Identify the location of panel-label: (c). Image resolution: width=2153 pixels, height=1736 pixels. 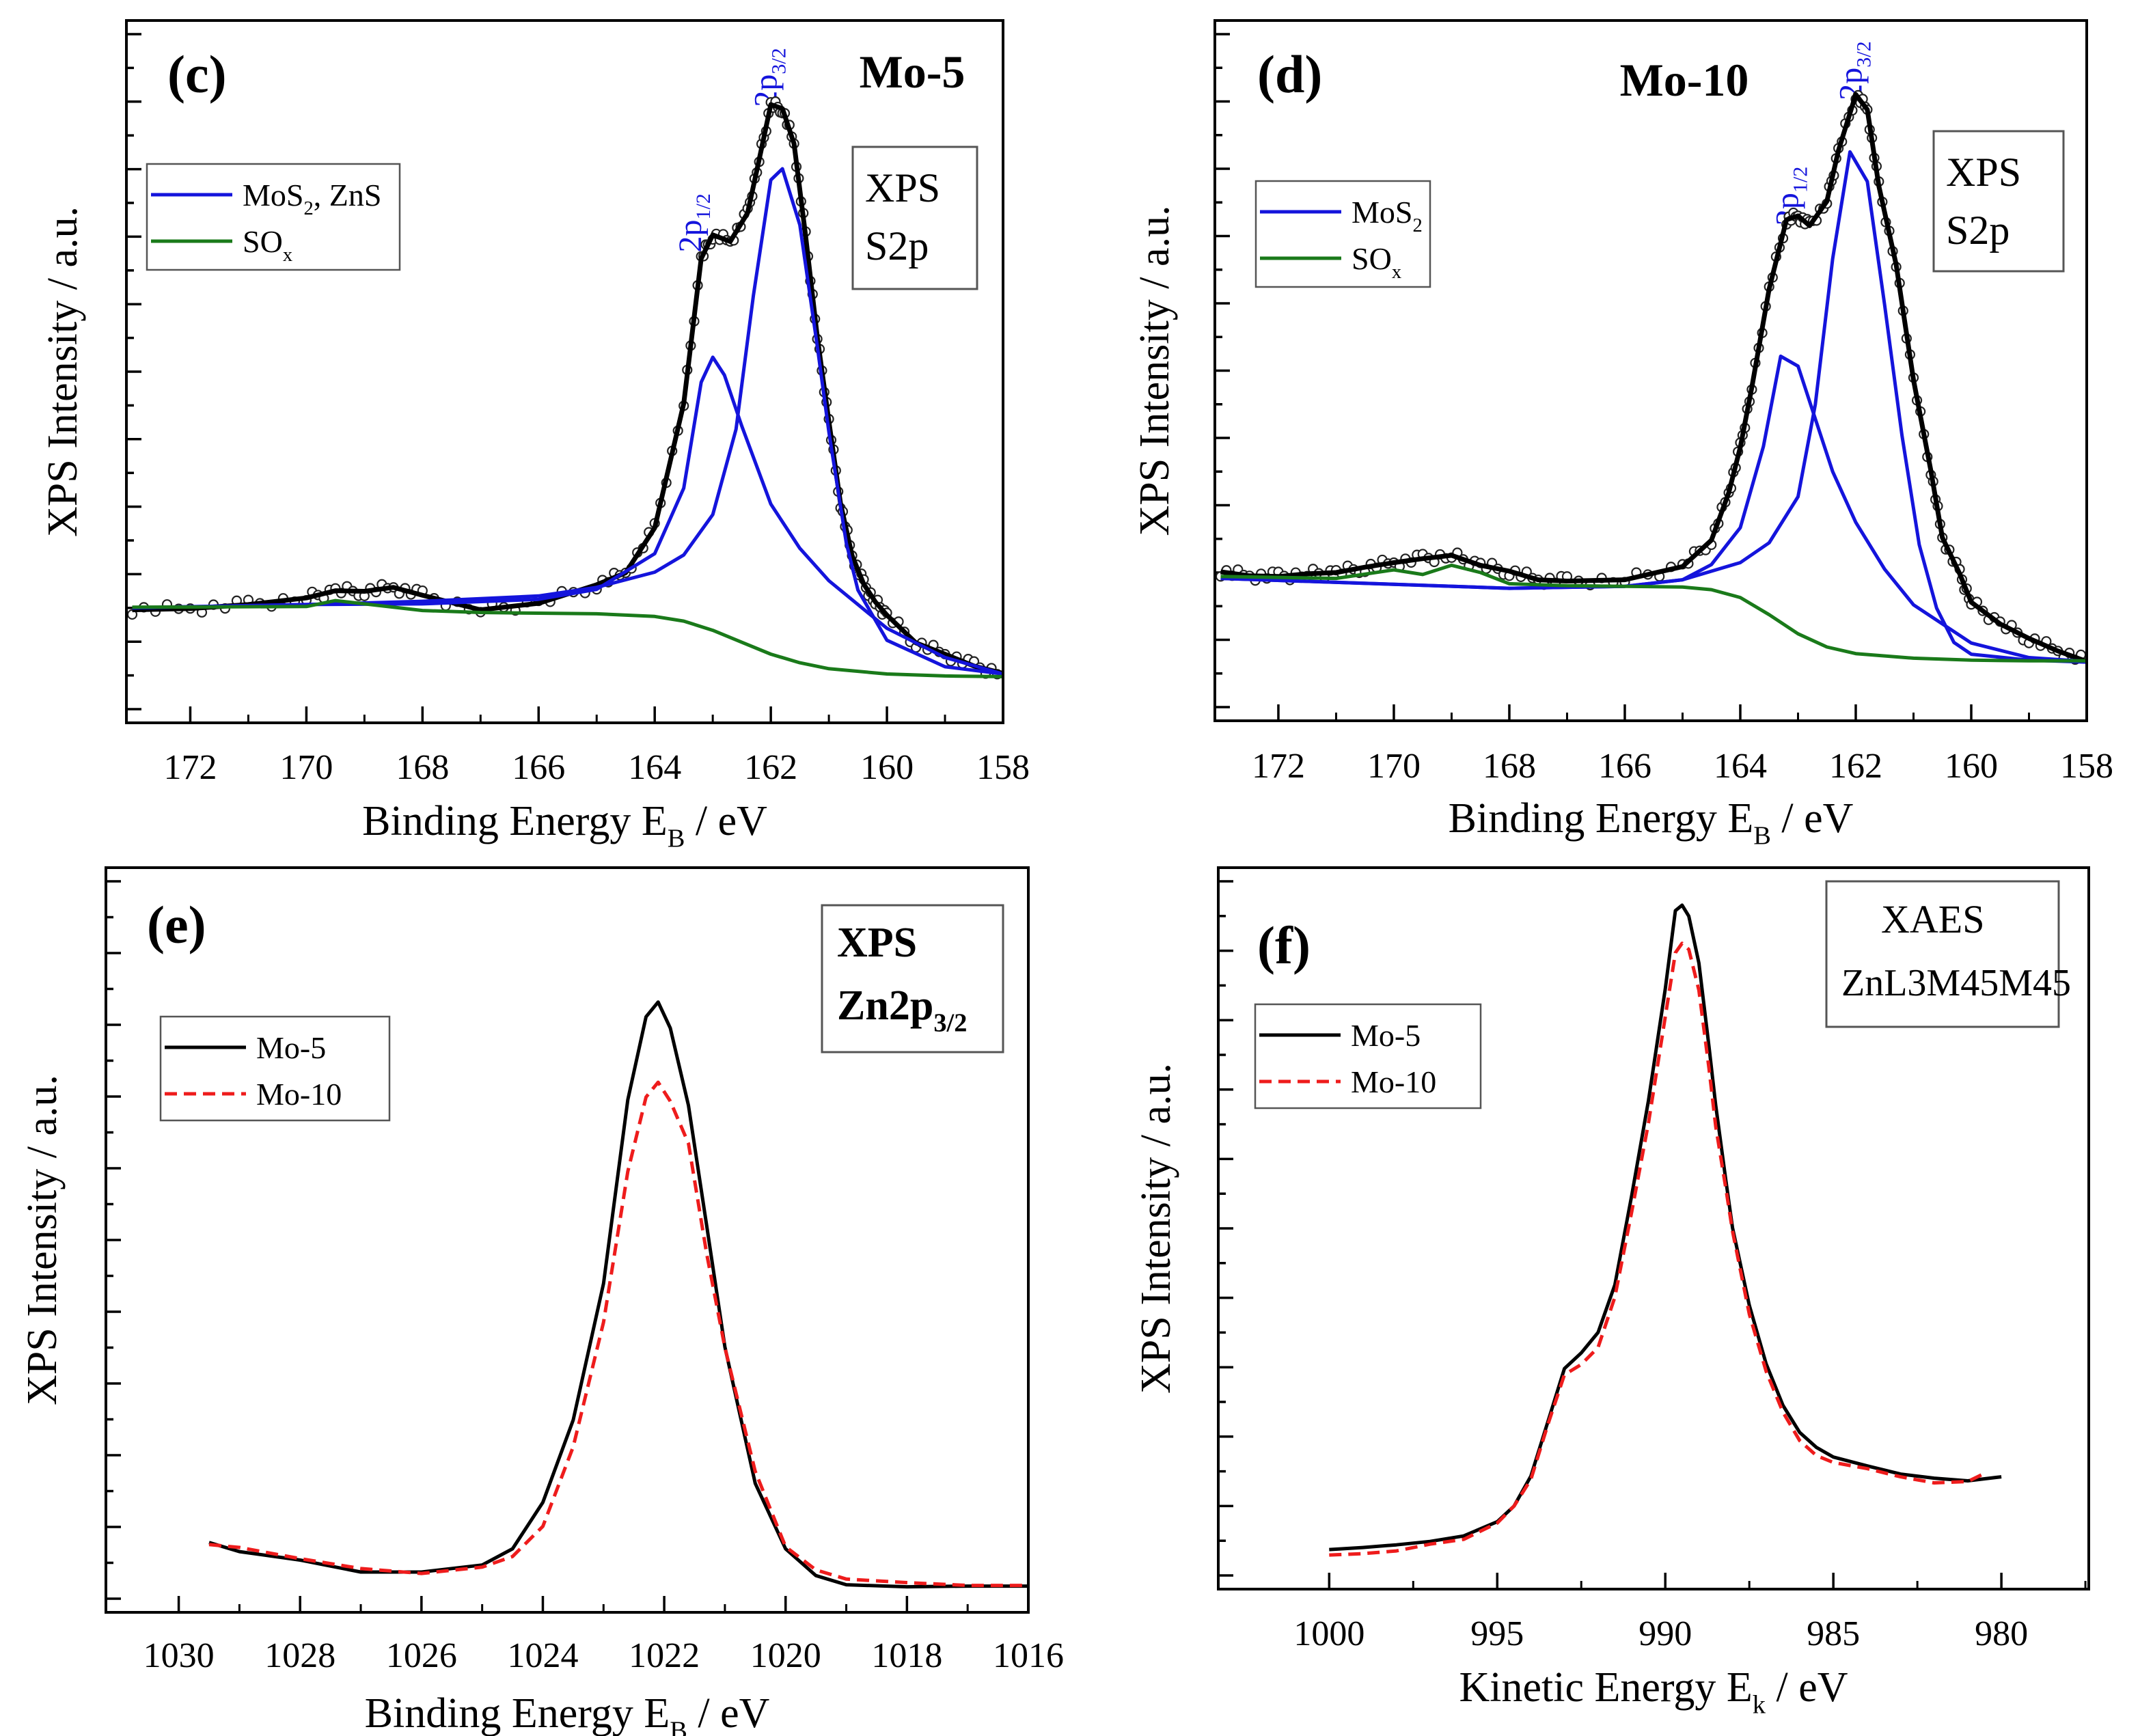
(197, 74).